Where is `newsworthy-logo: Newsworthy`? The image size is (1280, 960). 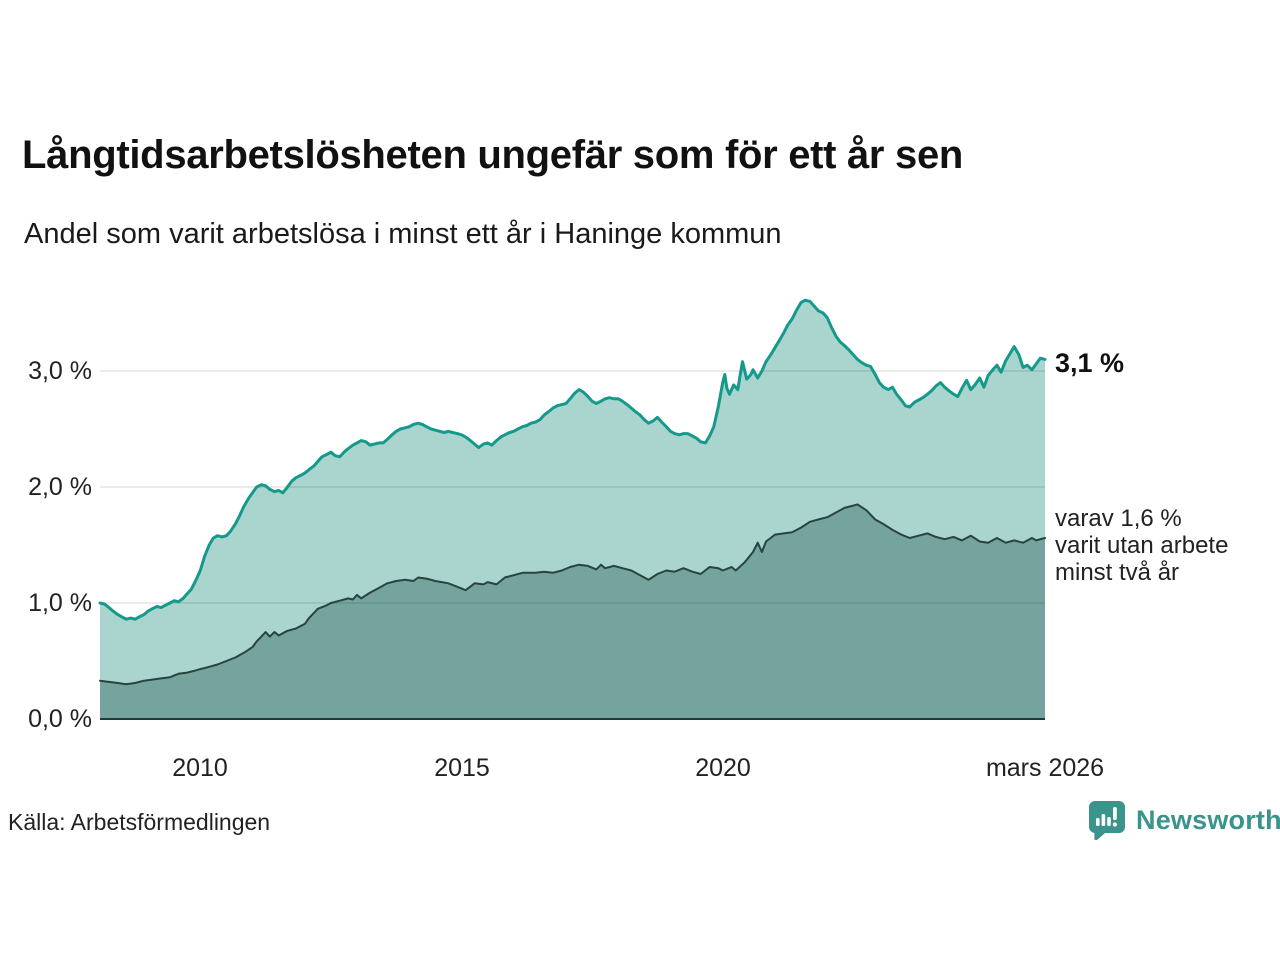 newsworthy-logo: Newsworthy is located at coordinates (1184, 820).